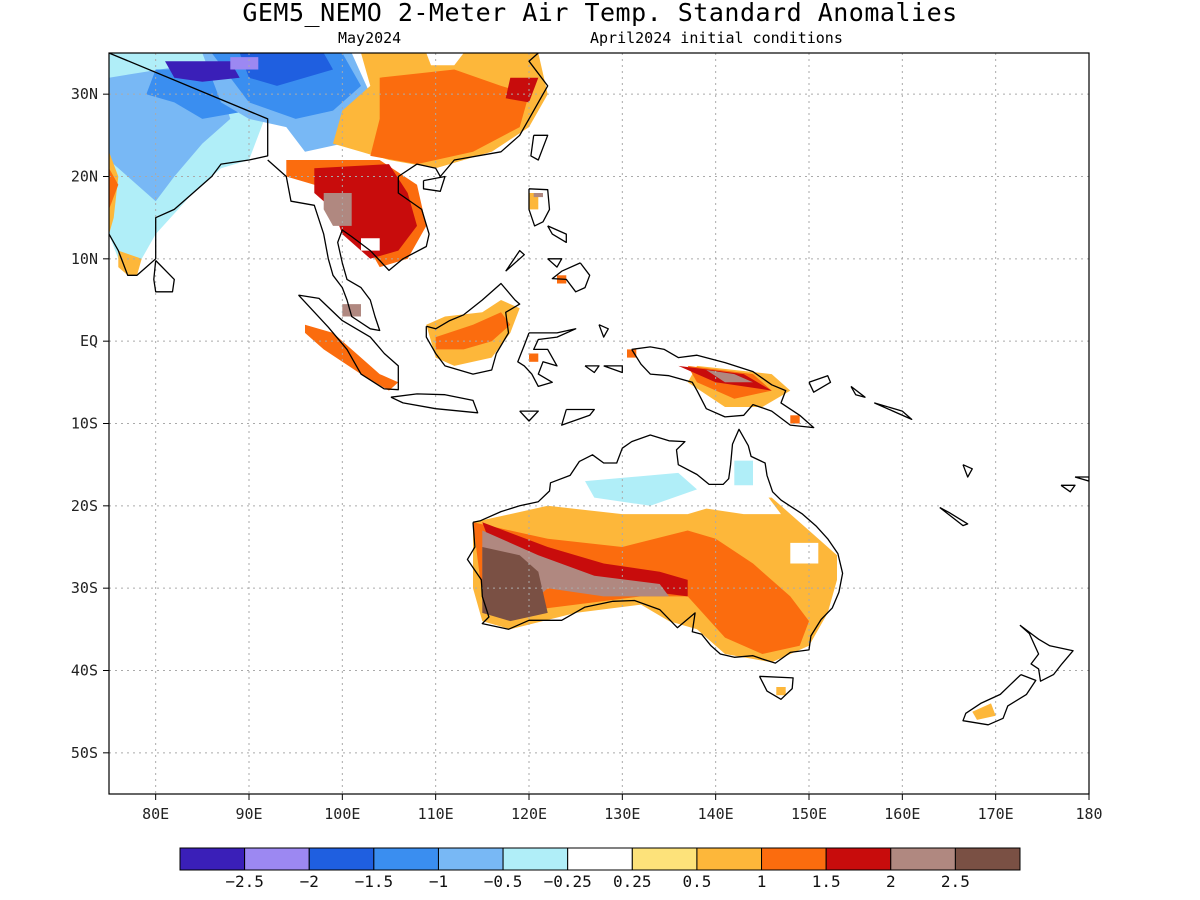 The image size is (1200, 900). I want to click on colorbar-label: −1.5, so click(374, 881).